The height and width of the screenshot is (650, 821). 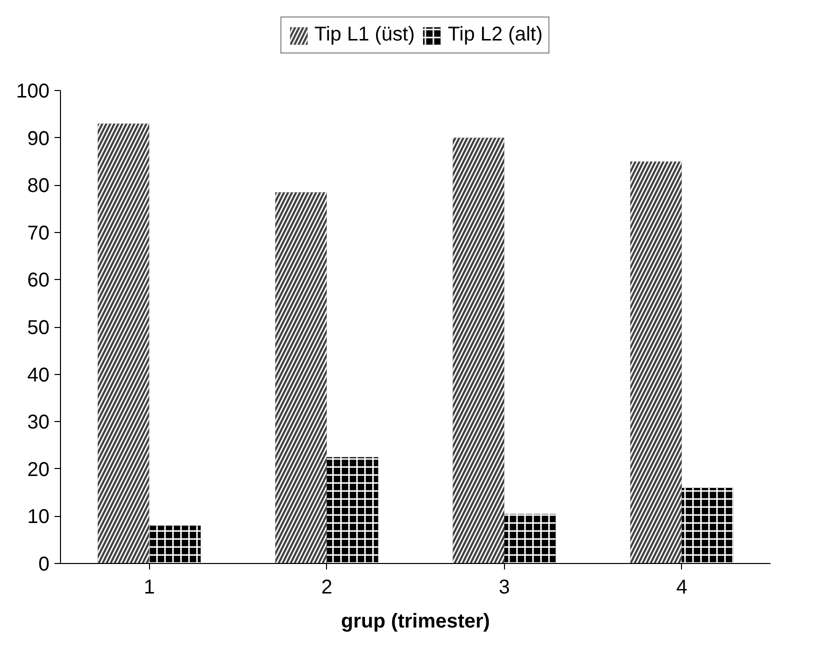 I want to click on y-tick-label: 90, so click(x=38, y=139).